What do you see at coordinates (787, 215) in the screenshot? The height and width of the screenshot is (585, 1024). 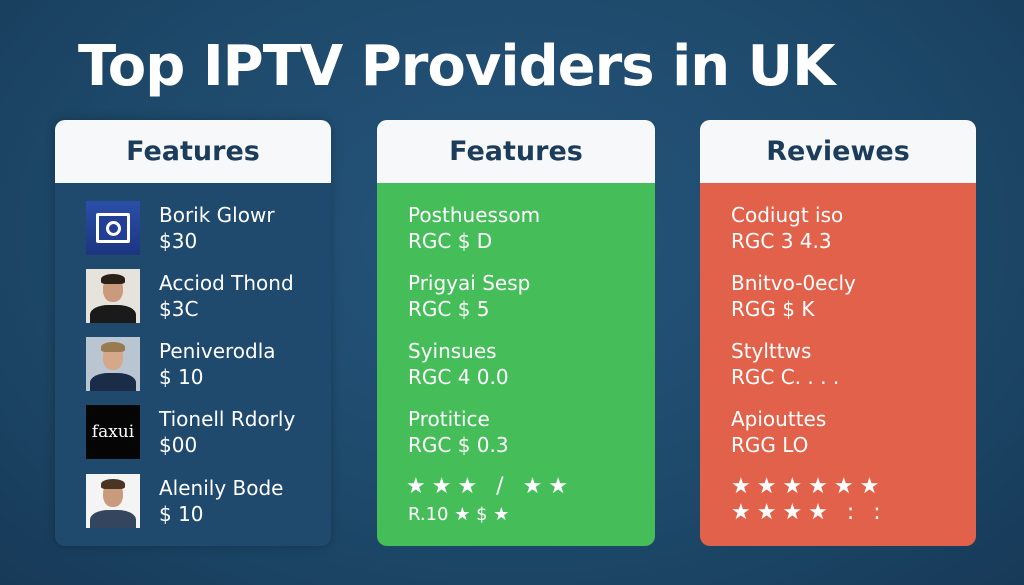 I see `item-text: Codiugt iso` at bounding box center [787, 215].